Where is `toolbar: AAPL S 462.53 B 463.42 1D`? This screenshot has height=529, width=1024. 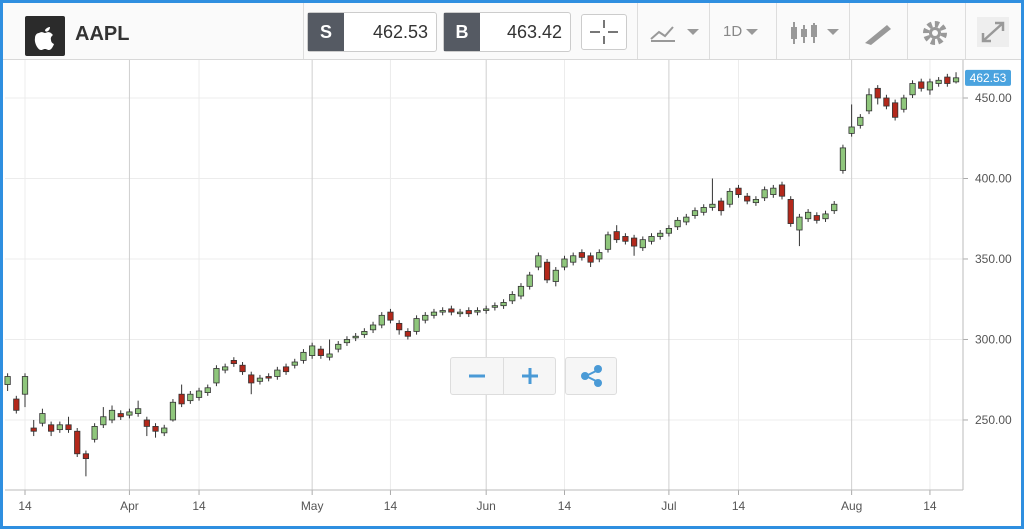
toolbar: AAPL S 462.53 B 463.42 1D is located at coordinates (512, 31).